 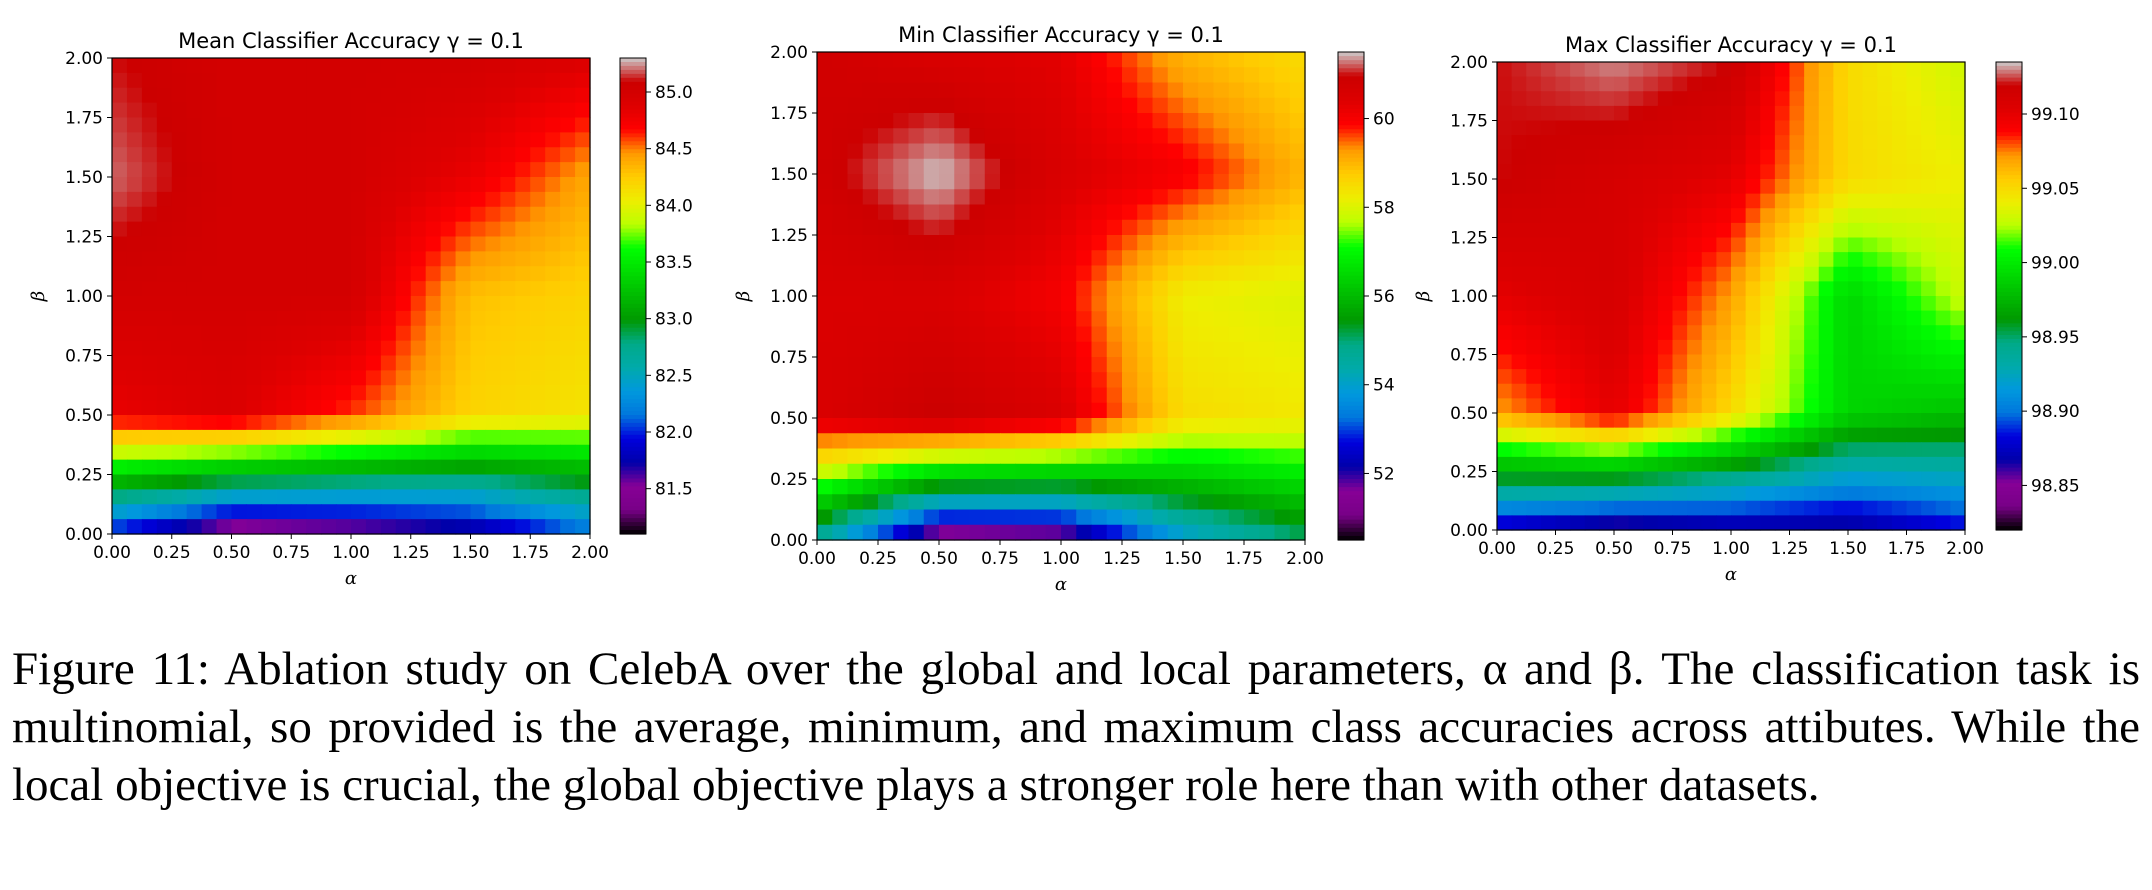 I want to click on y-tick-label: 0.00, so click(x=789, y=541).